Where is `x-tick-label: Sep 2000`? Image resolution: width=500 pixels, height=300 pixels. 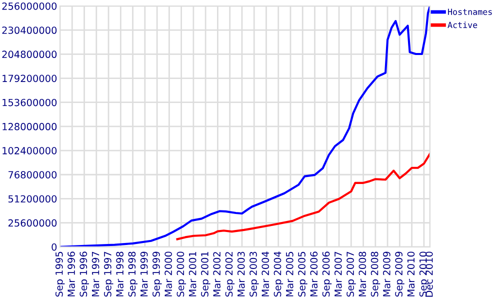
x-tick-label: Sep 2000 is located at coordinates (181, 274).